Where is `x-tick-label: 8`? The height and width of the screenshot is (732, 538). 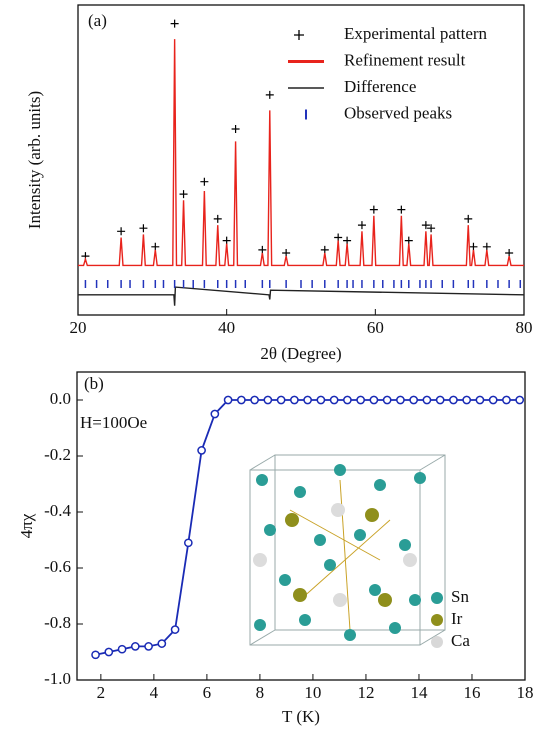
x-tick-label: 8 is located at coordinates (260, 692).